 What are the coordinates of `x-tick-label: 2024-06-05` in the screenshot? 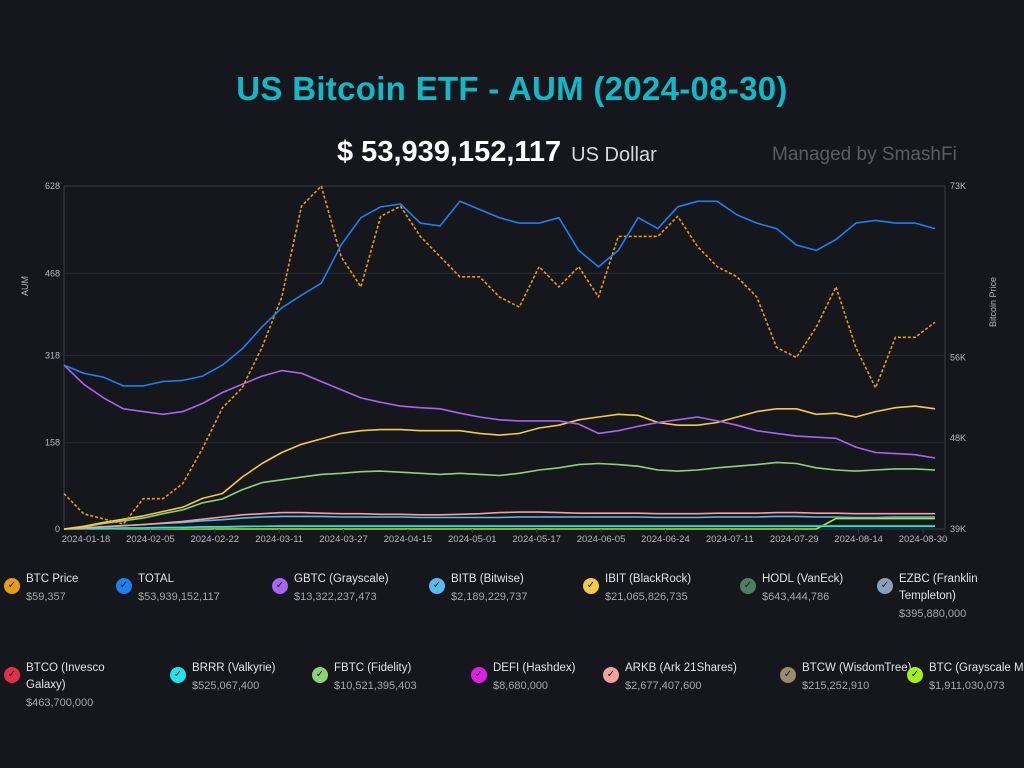 It's located at (601, 539).